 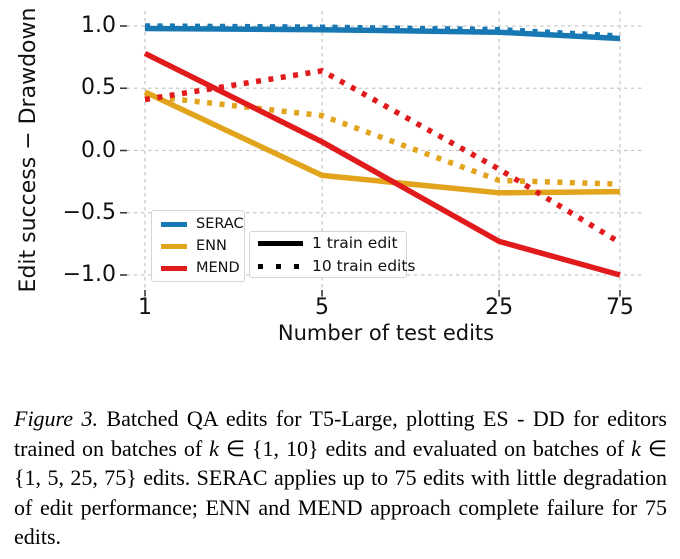 What do you see at coordinates (89, 212) in the screenshot?
I see `y-tick-label: −0.5` at bounding box center [89, 212].